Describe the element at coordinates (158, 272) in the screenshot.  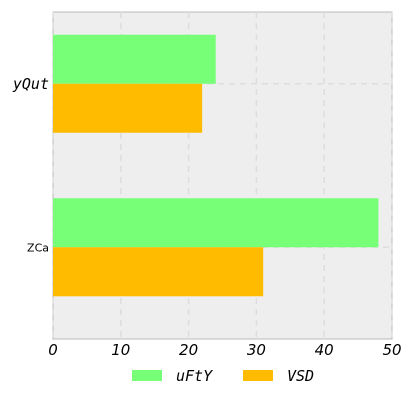
I see `bar-VSD-ZCa` at that location.